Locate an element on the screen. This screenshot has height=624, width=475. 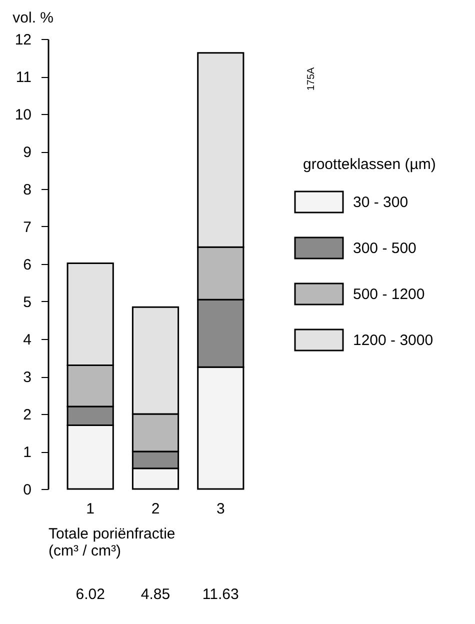
y-tick-label: 7 is located at coordinates (27, 227).